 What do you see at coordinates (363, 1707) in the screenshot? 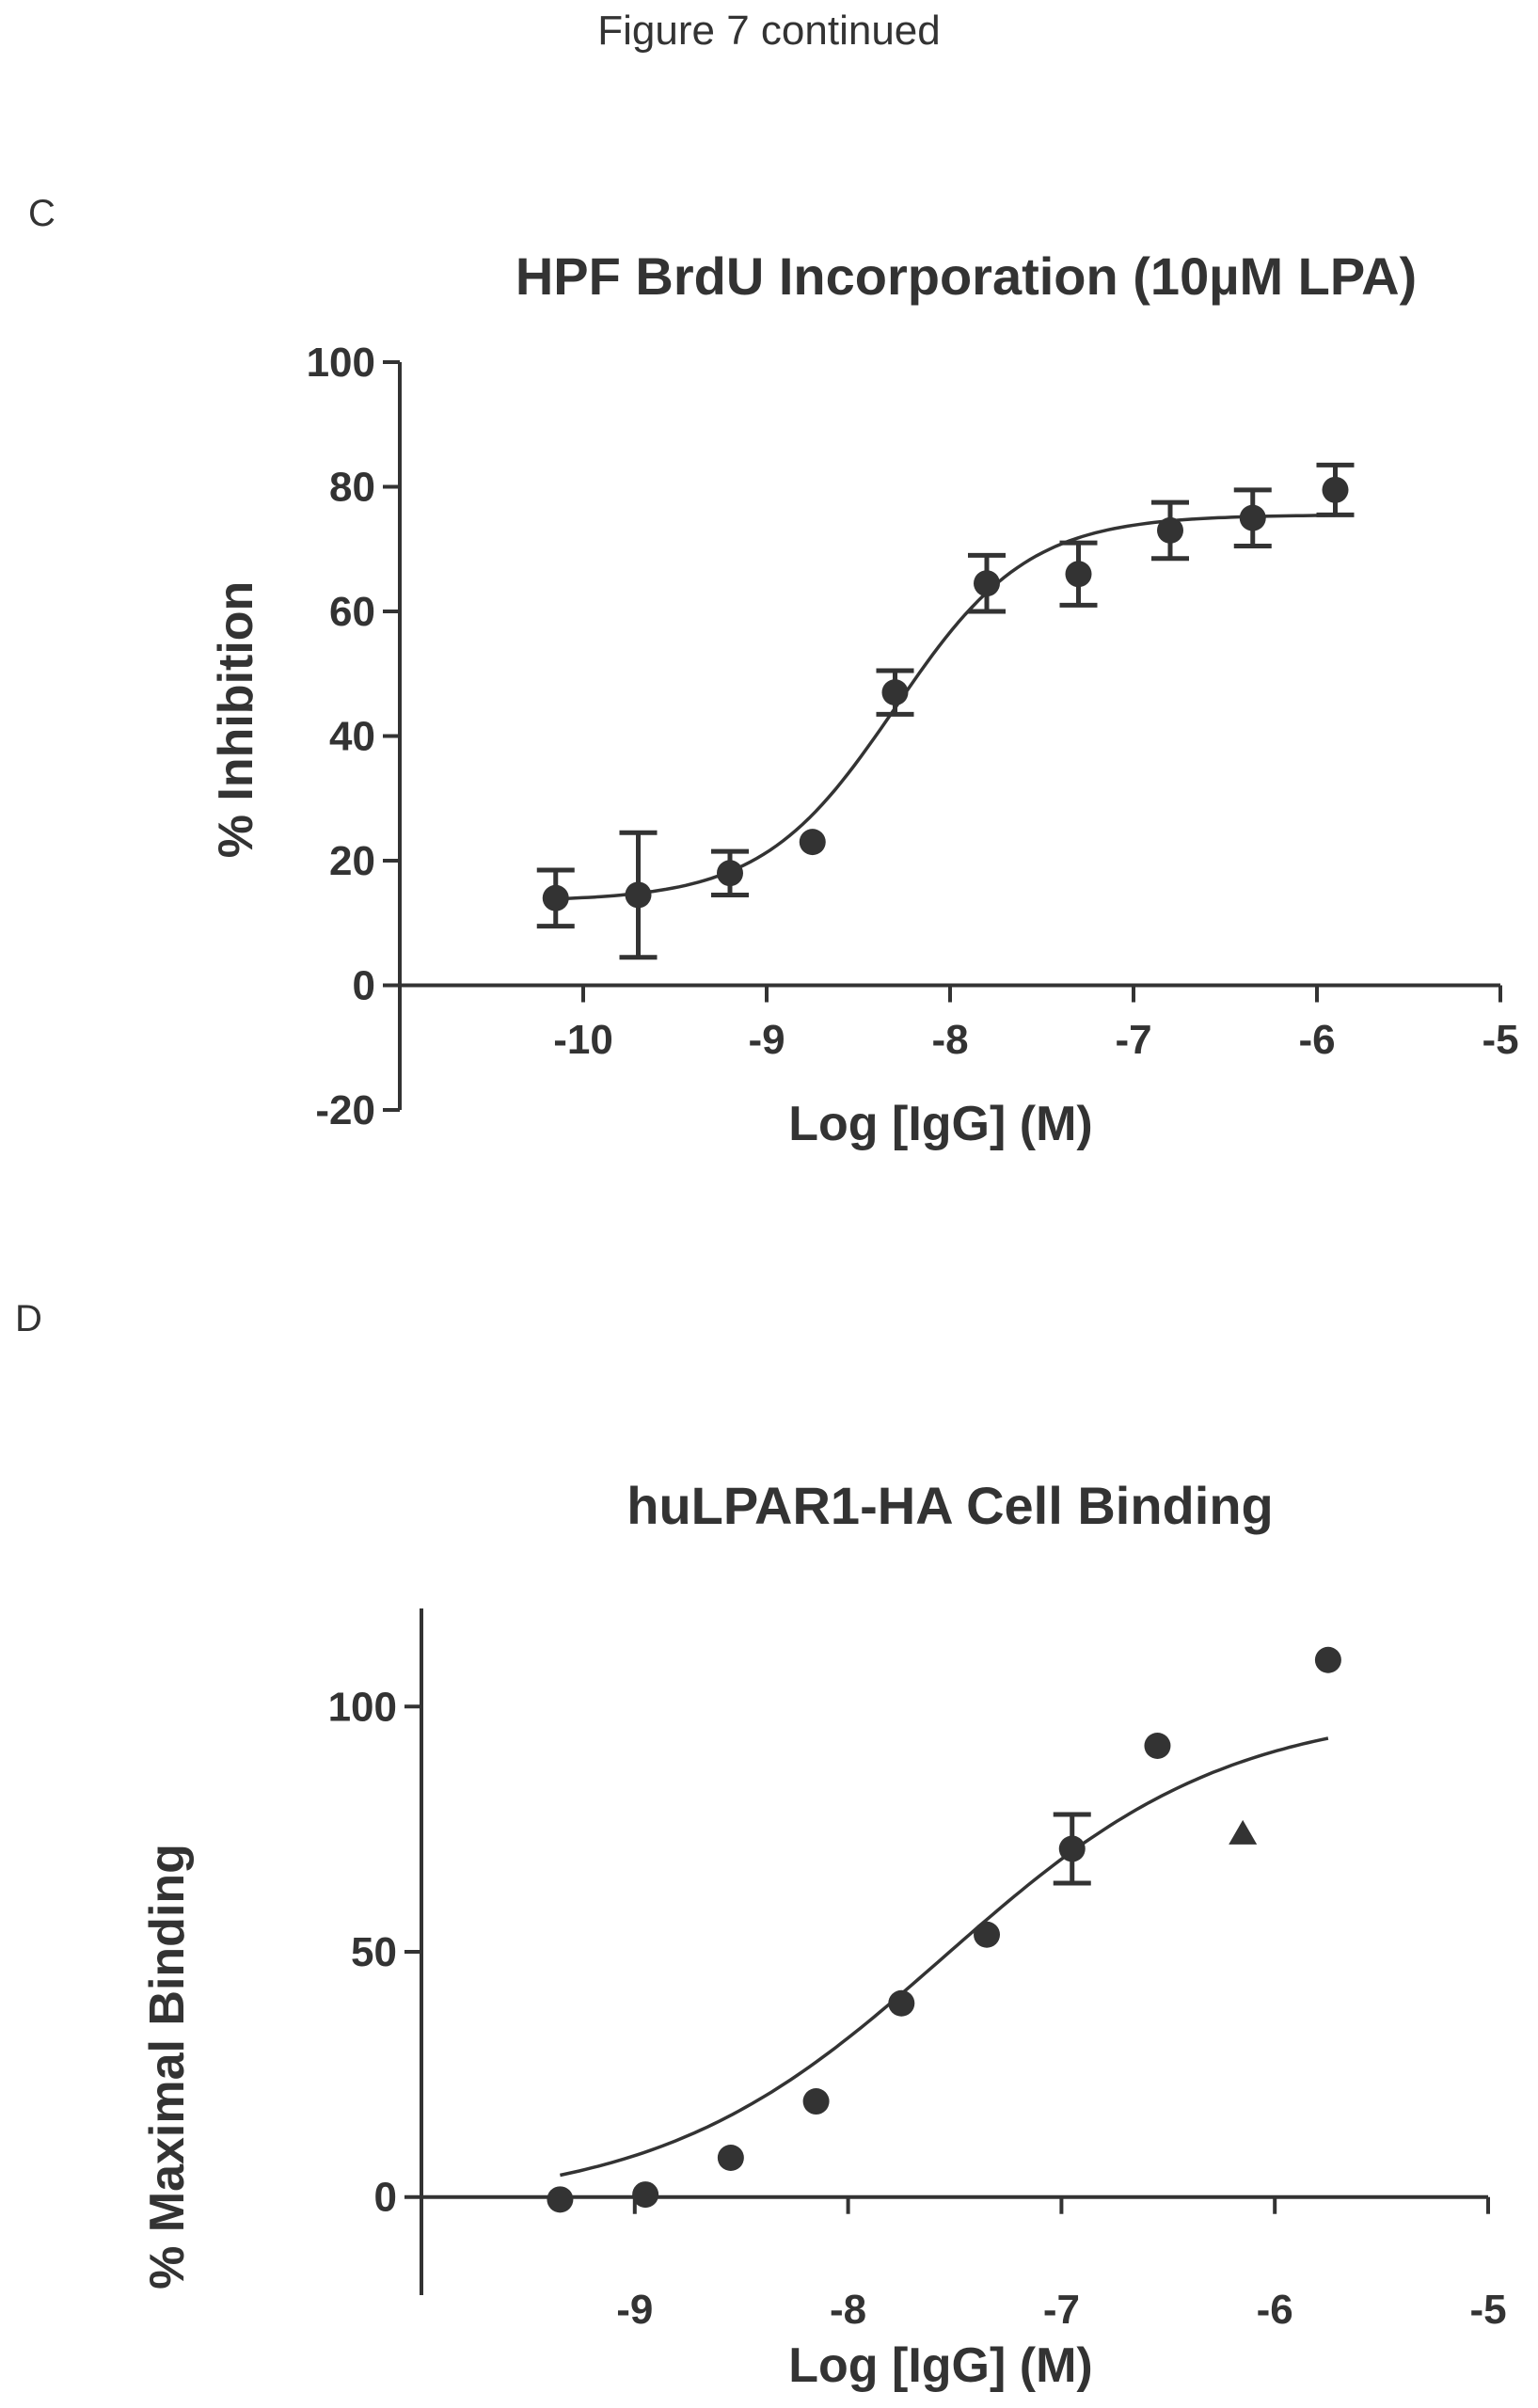
I see `chart-d-y-tick-label: 100` at bounding box center [363, 1707].